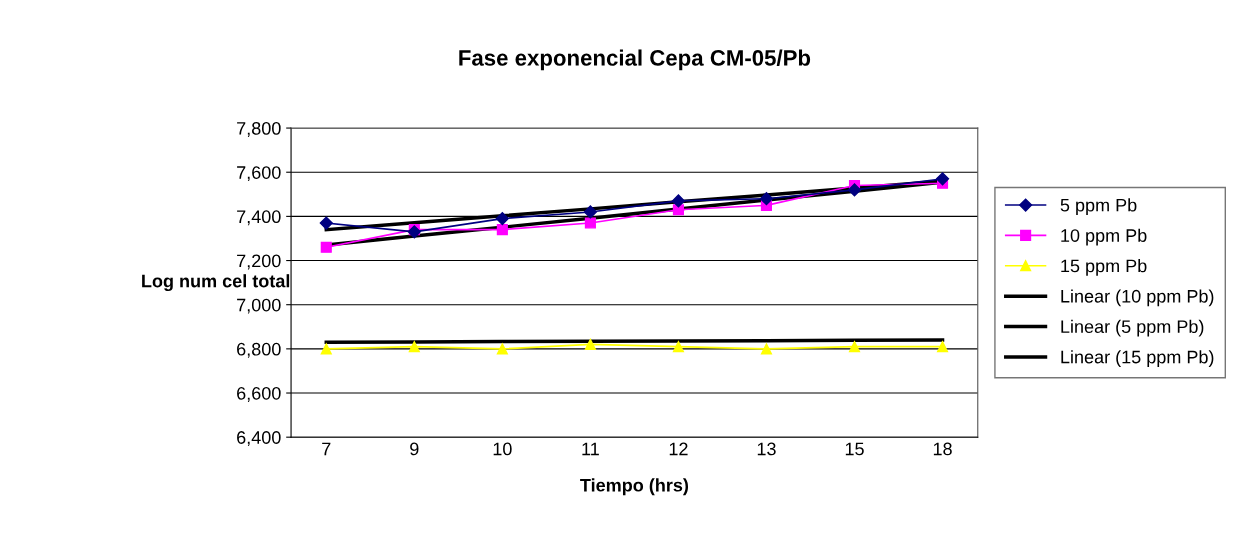 This screenshot has width=1260, height=552. I want to click on x-axis-title: Tiempo (hrs), so click(634, 487).